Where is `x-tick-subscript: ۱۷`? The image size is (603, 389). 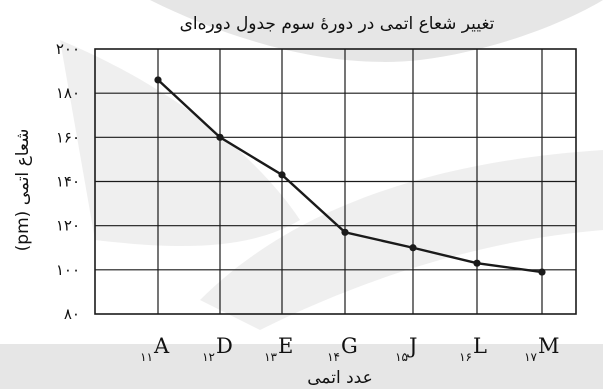
x-tick-subscript: ۱۷ is located at coordinates (530, 357).